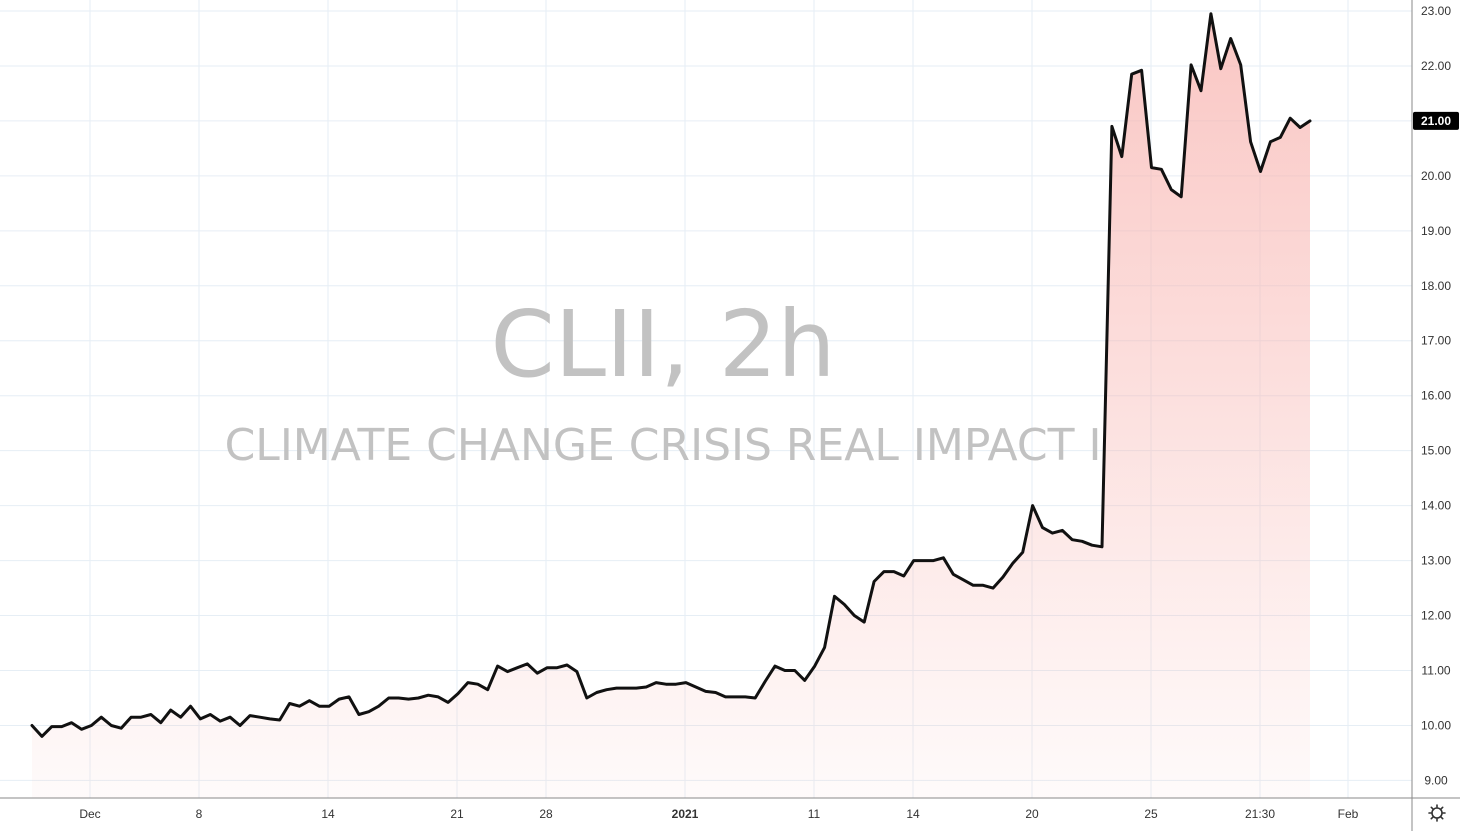 This screenshot has width=1460, height=831. I want to click on gear-icon, so click(1437, 813).